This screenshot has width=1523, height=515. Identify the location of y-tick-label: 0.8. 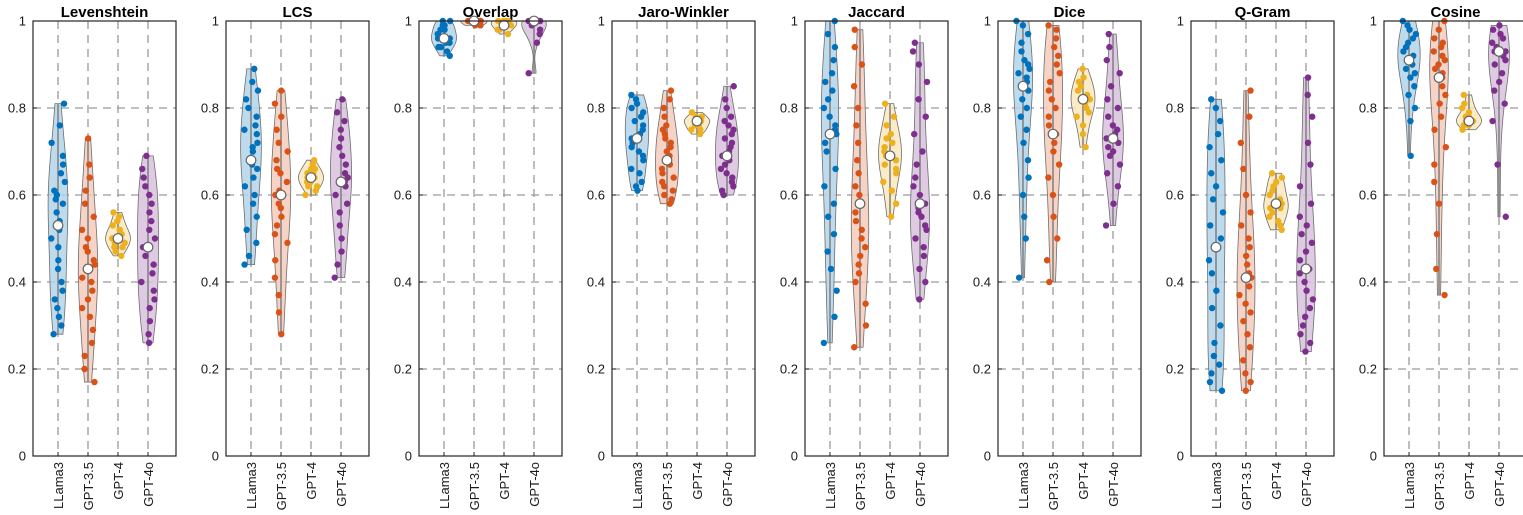
(403, 108).